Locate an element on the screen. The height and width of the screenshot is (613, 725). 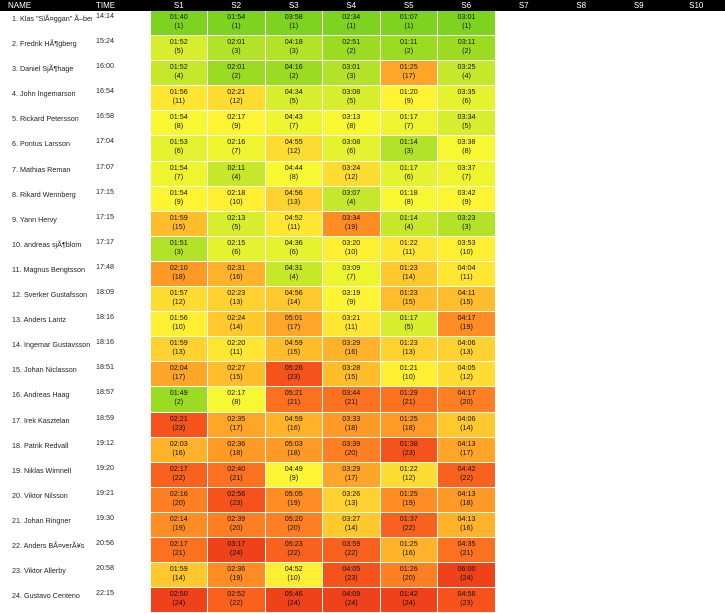
segment-rank: (9) is located at coordinates (236, 125).